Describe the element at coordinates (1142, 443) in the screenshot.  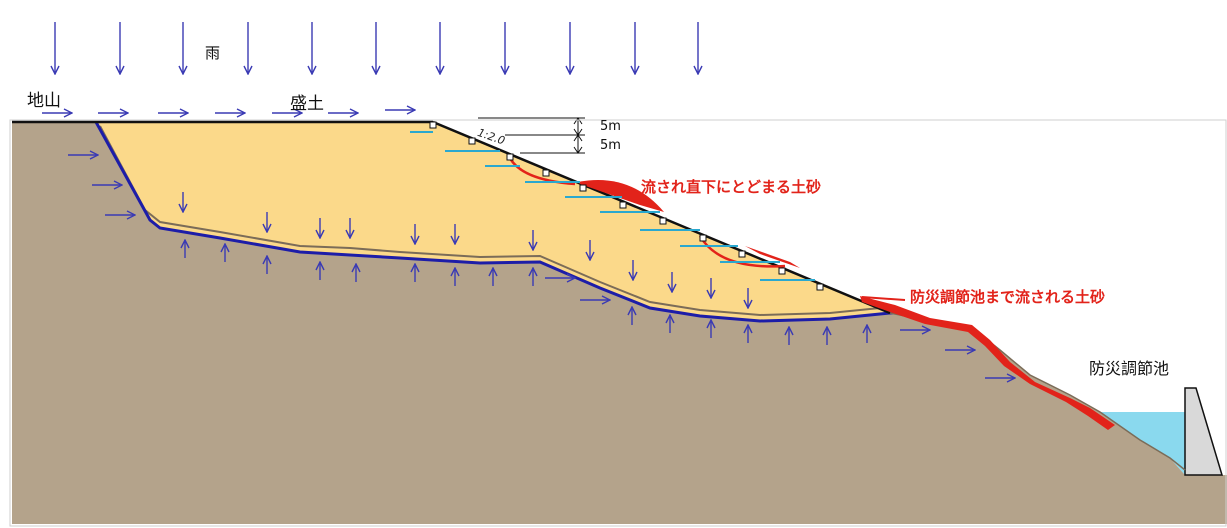
I see `pond-water` at that location.